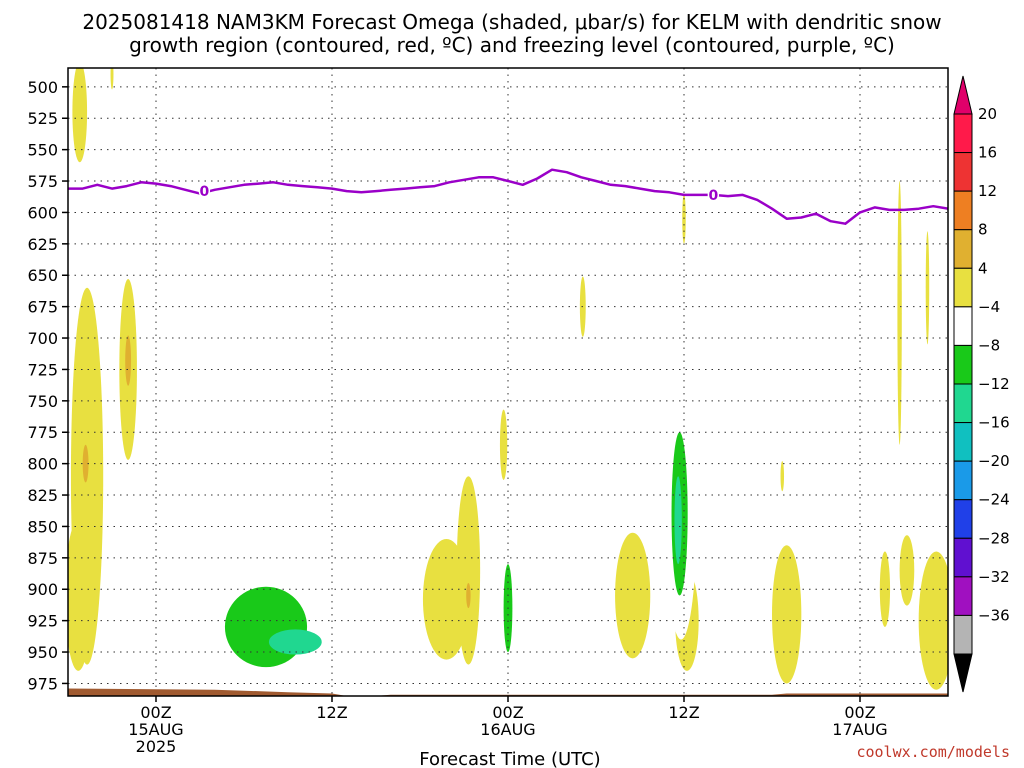  Describe the element at coordinates (987, 191) in the screenshot. I see `colorbar-label-2: 12` at that location.